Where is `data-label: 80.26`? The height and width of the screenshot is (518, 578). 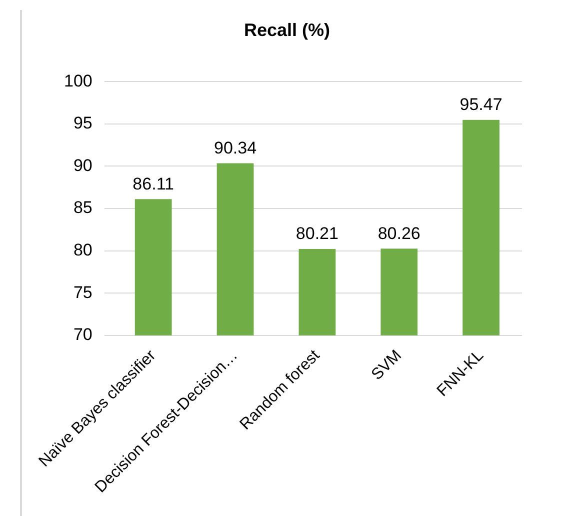 data-label: 80.26 is located at coordinates (399, 233).